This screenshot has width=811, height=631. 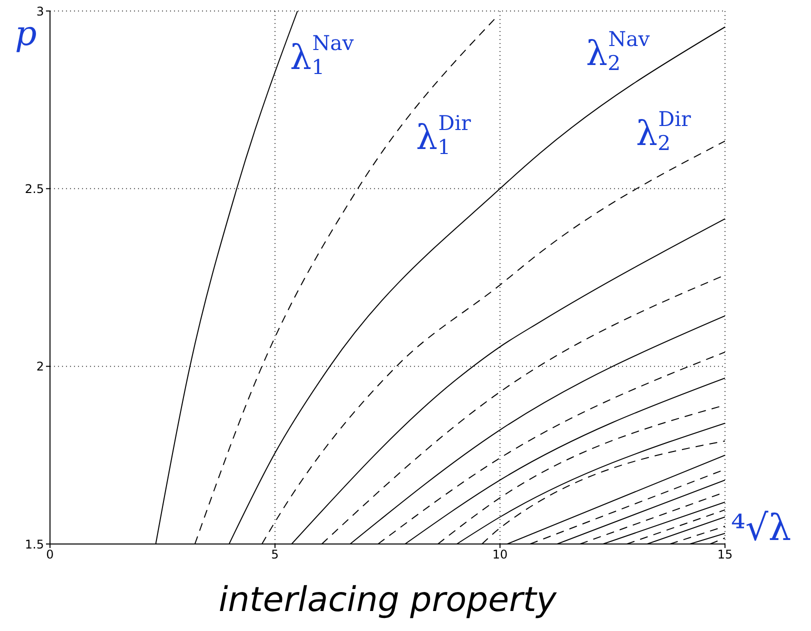 I want to click on text: interlacing property, so click(x=388, y=600).